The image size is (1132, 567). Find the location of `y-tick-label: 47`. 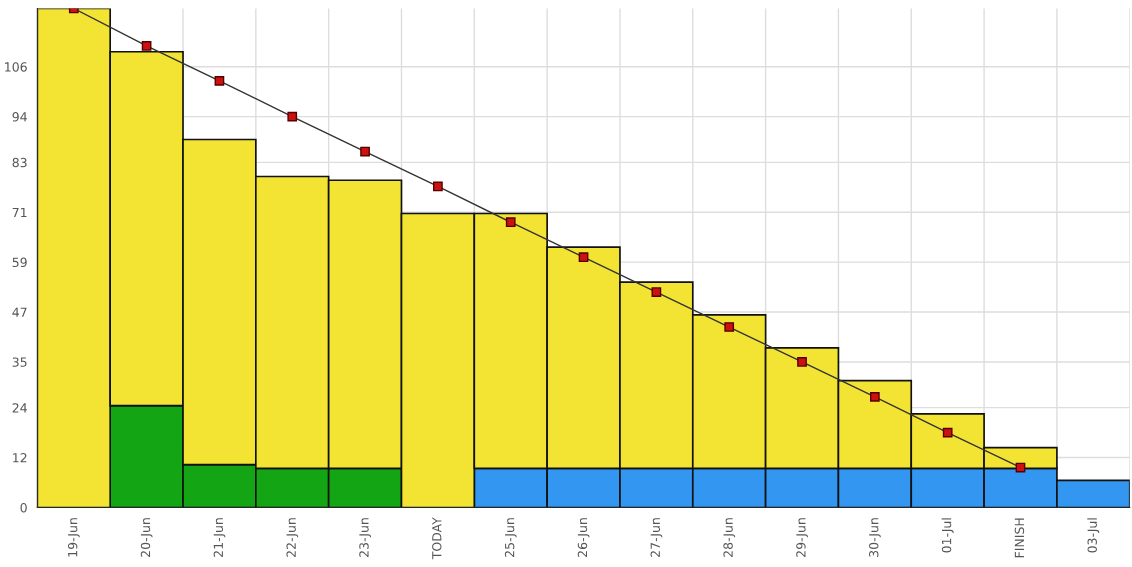

y-tick-label: 47 is located at coordinates (19, 312).